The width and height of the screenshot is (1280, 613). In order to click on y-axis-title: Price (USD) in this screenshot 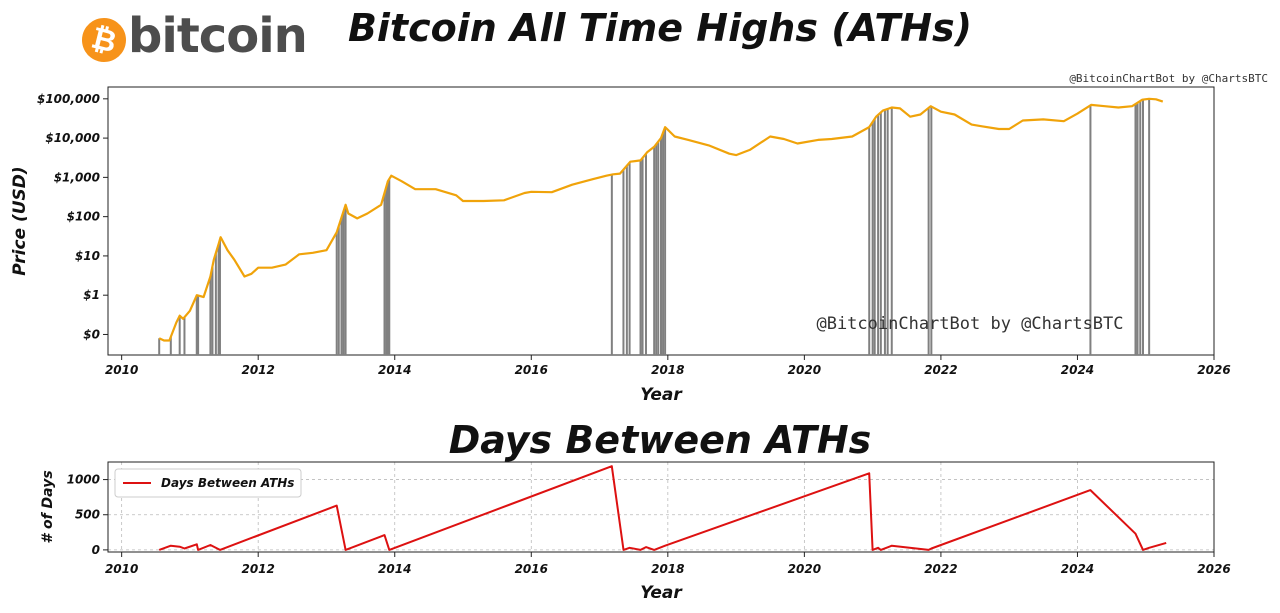, I will do `click(20, 220)`.